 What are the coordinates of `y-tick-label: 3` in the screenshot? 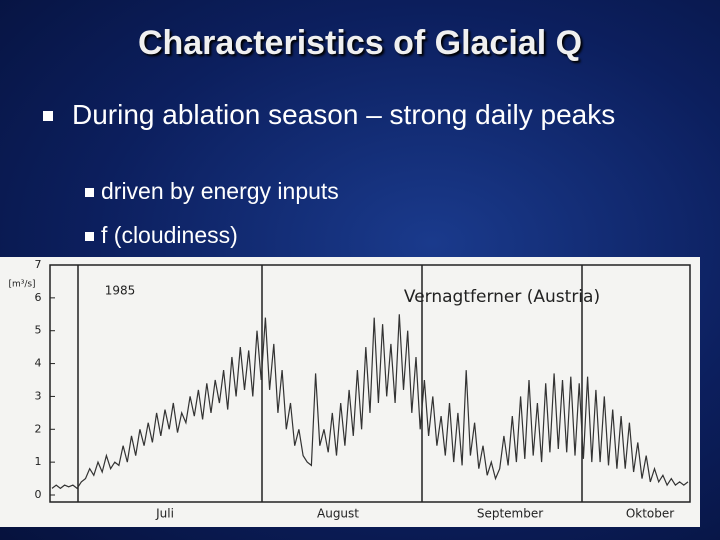 It's located at (38, 395).